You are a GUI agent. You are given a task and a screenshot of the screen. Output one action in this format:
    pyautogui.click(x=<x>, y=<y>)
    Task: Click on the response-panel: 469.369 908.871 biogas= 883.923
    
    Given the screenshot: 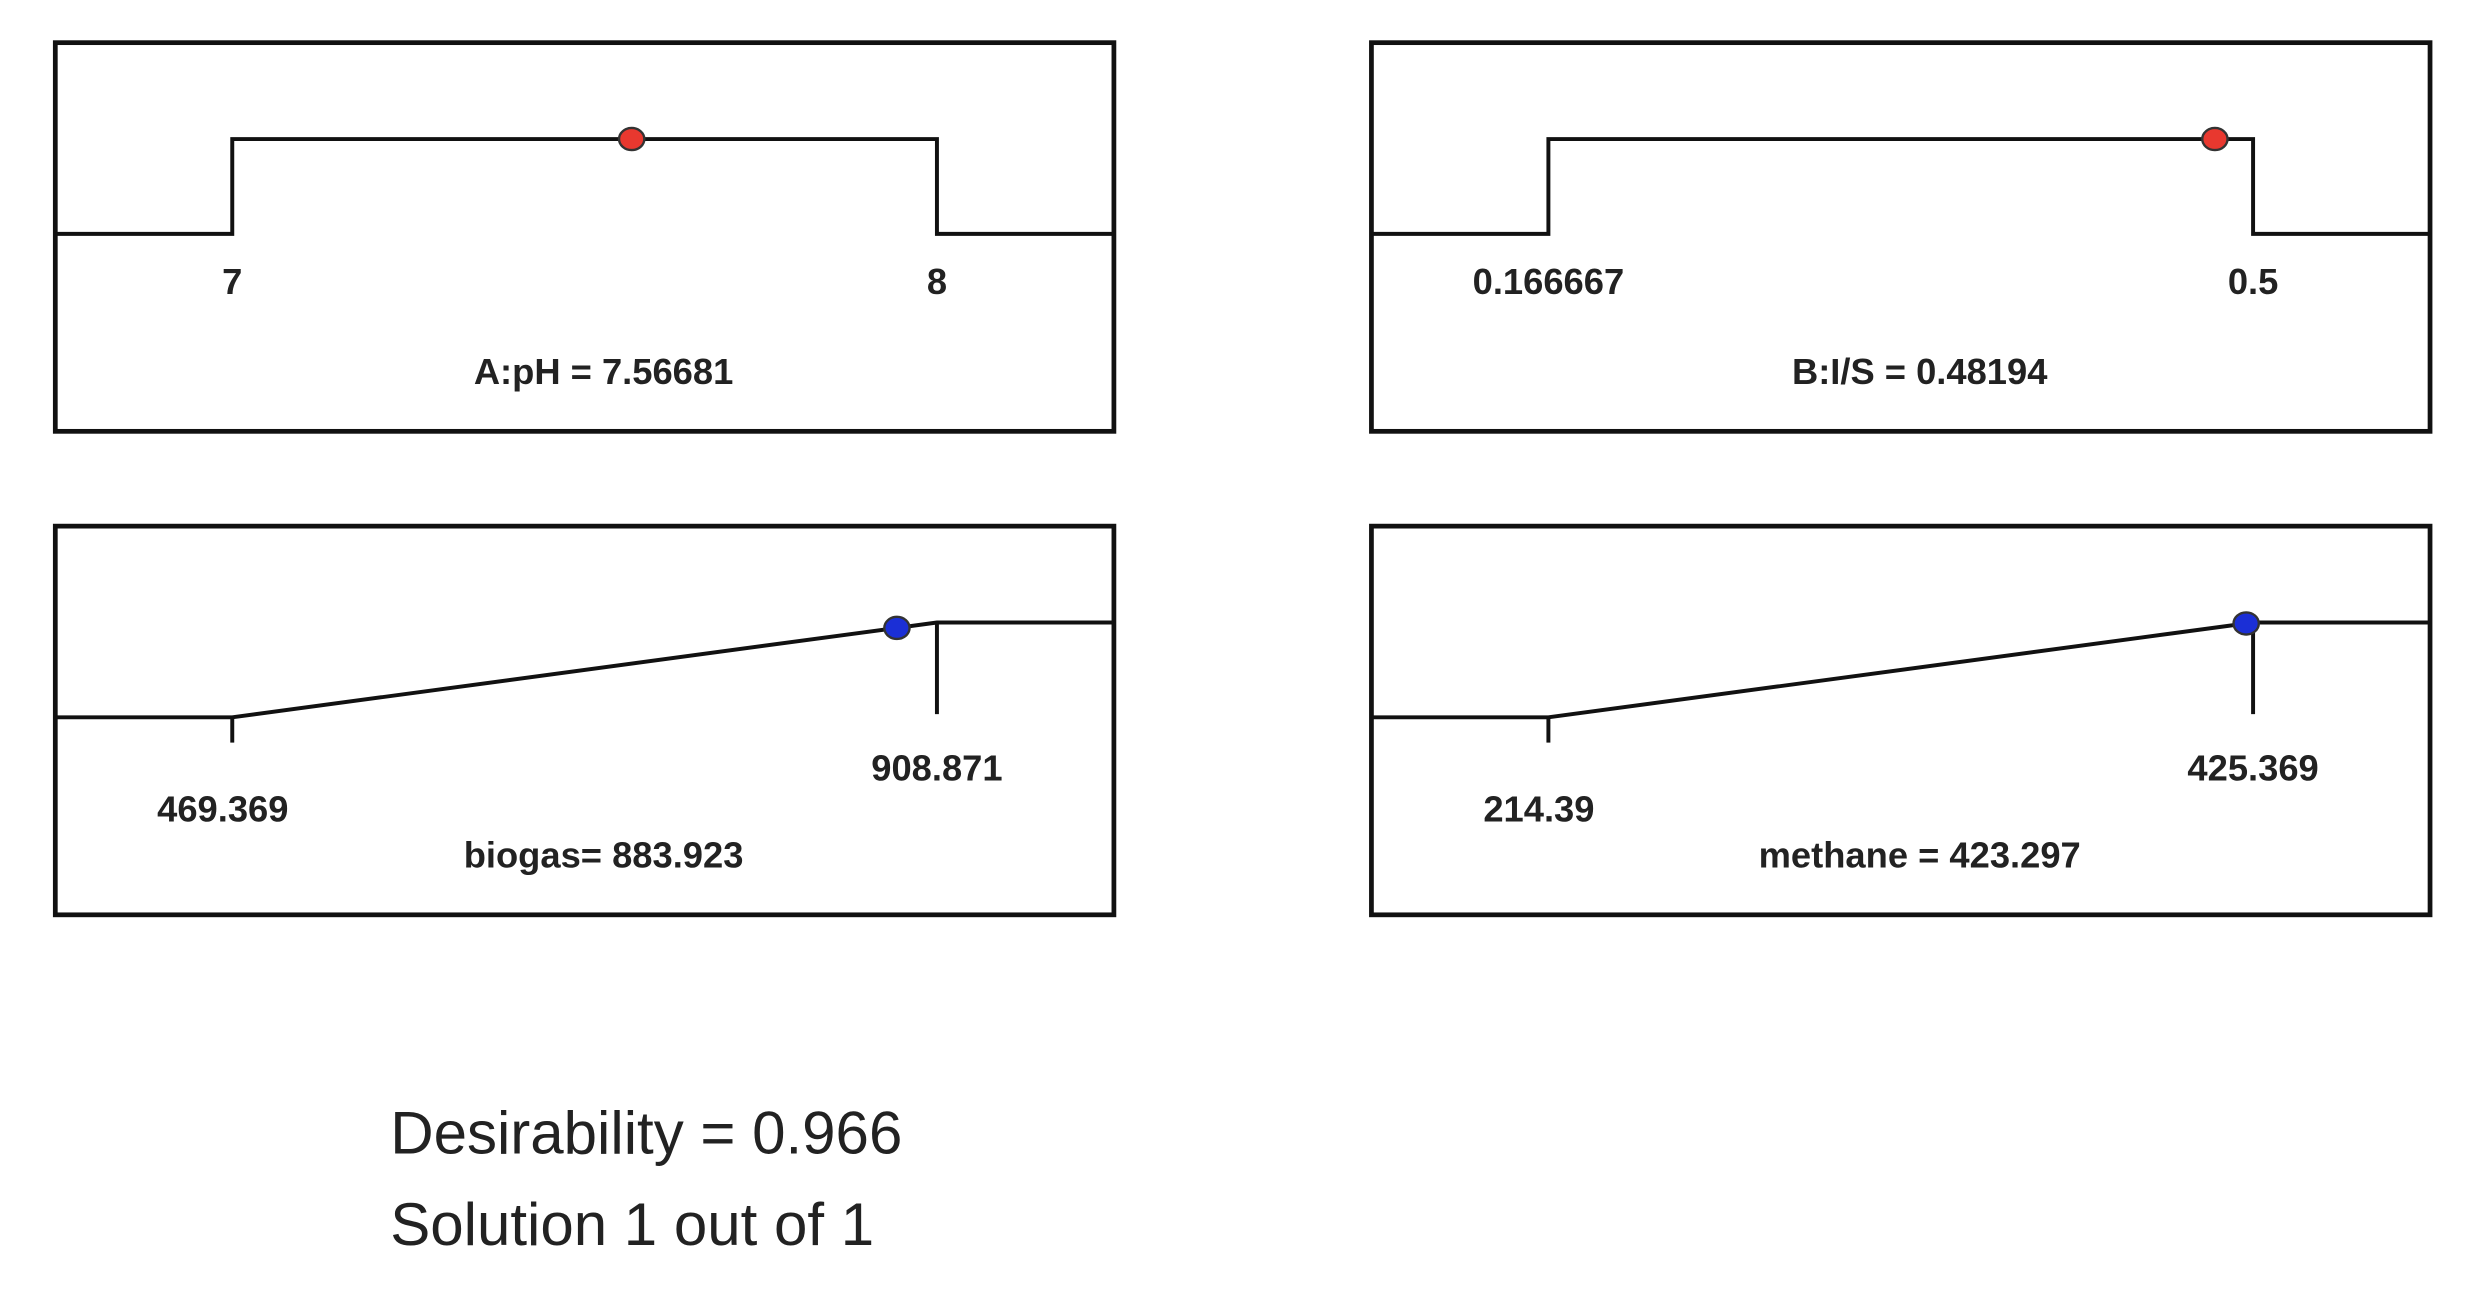 What is the action you would take?
    pyautogui.click(x=584, y=720)
    